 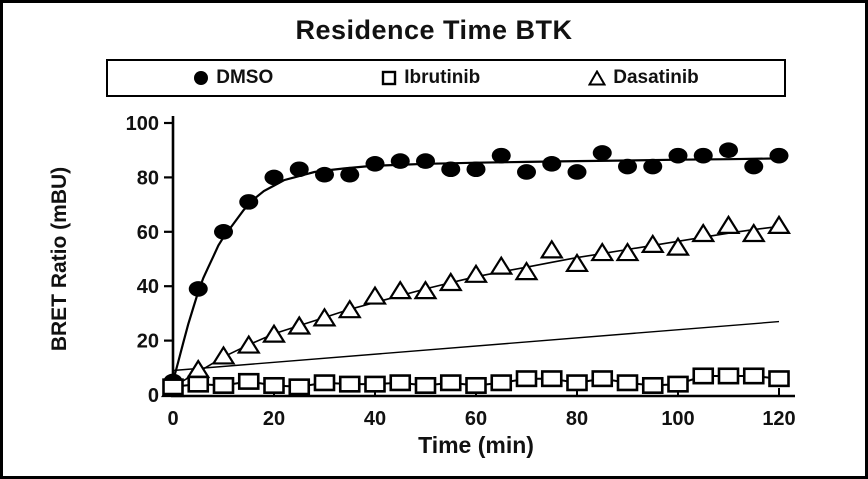 I want to click on x-tick-label: 60, so click(x=476, y=419).